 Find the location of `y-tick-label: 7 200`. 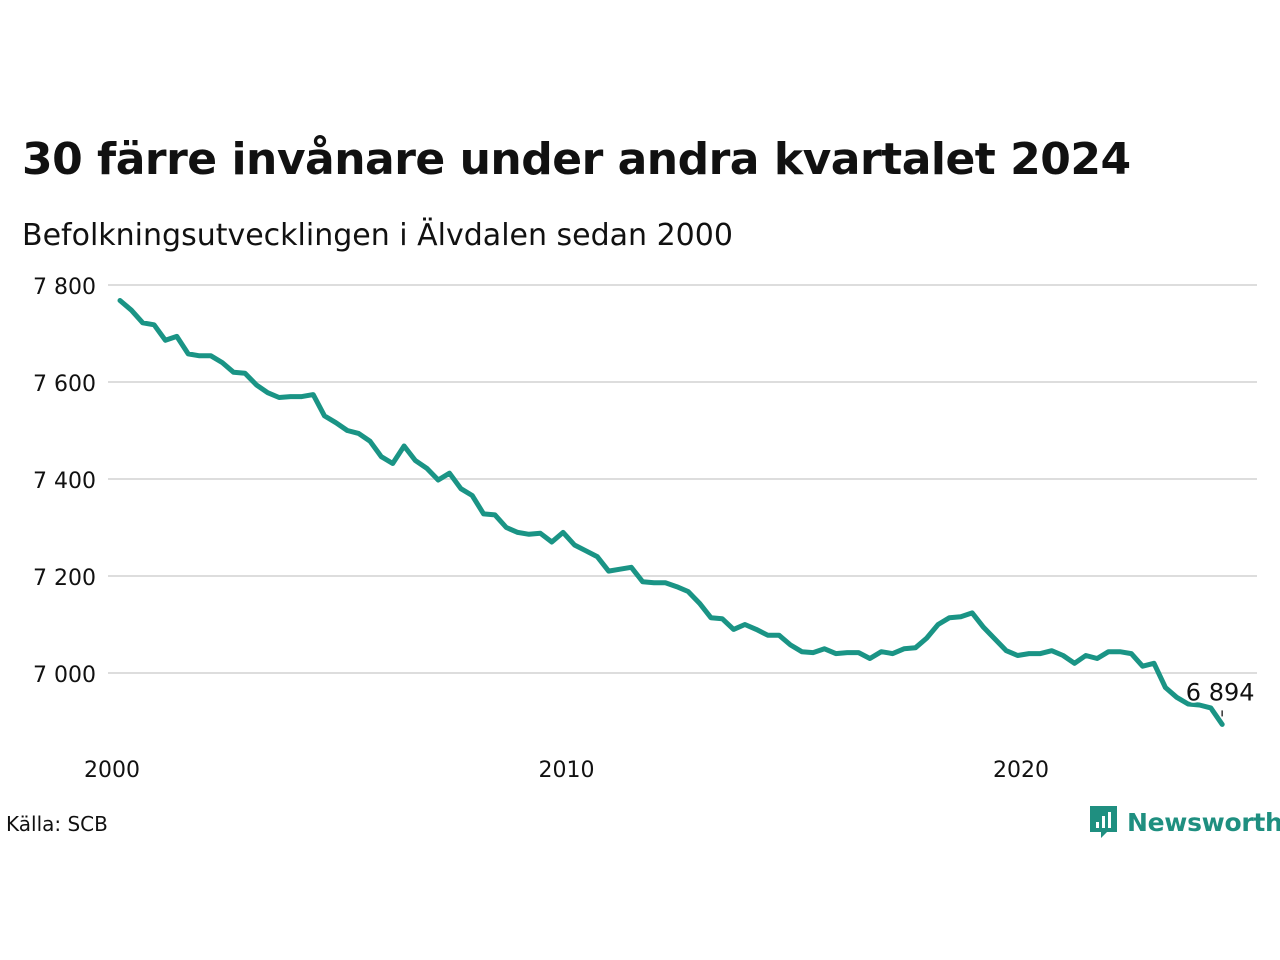

y-tick-label: 7 200 is located at coordinates (64, 578).